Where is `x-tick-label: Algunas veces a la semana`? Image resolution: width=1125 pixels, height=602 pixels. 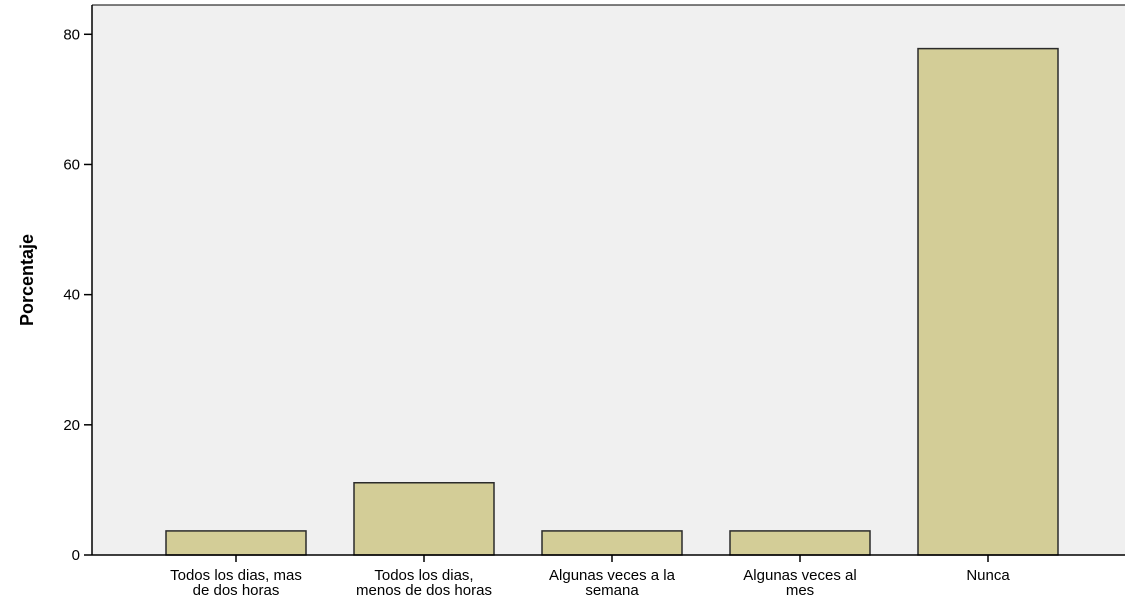
x-tick-label: Algunas veces a la semana is located at coordinates (612, 583).